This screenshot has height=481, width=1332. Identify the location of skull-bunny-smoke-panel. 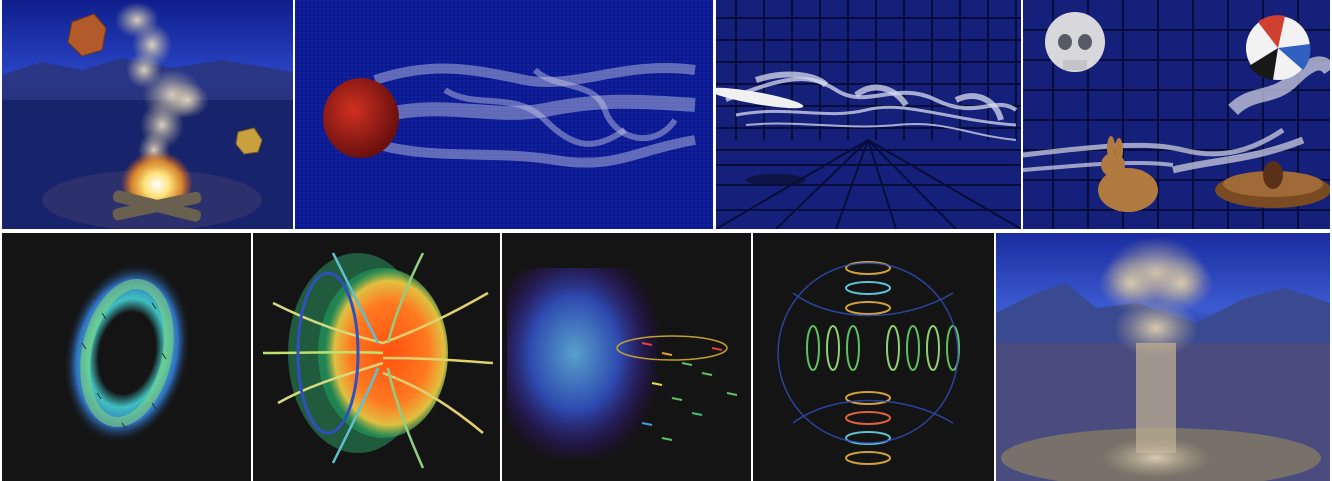
(1176, 114).